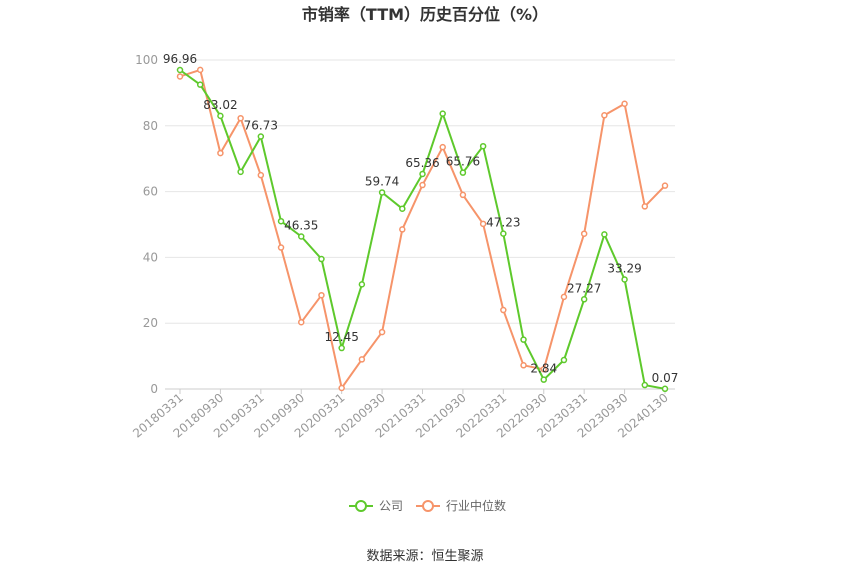  Describe the element at coordinates (180, 59) in the screenshot. I see `data-label: 96.96` at that location.